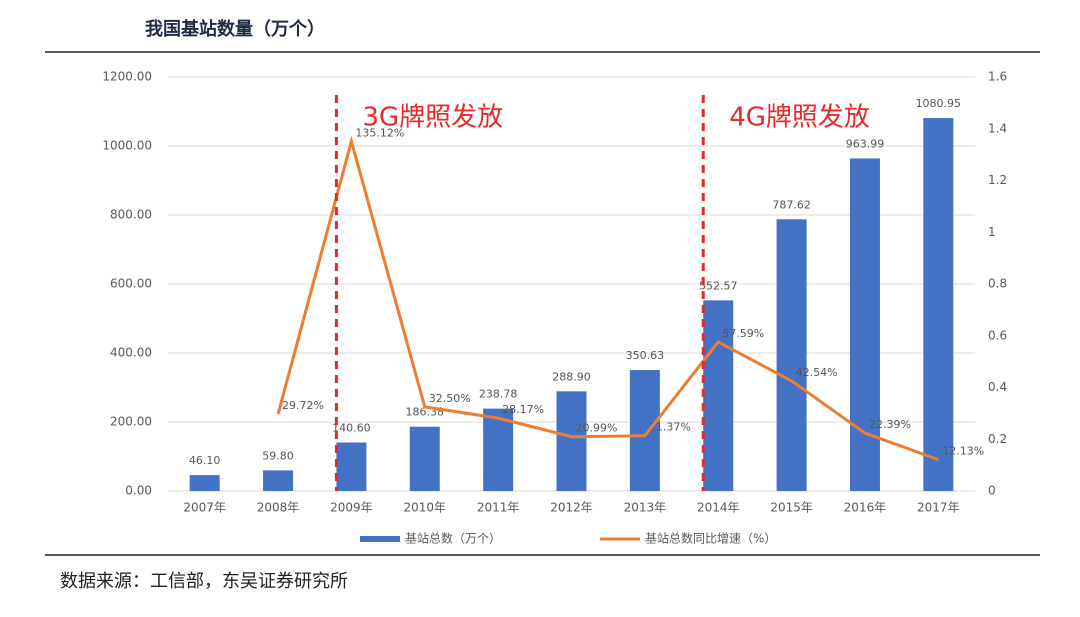 This screenshot has width=1080, height=617. Describe the element at coordinates (278, 455) in the screenshot. I see `bar-value-label: 59.80` at that location.